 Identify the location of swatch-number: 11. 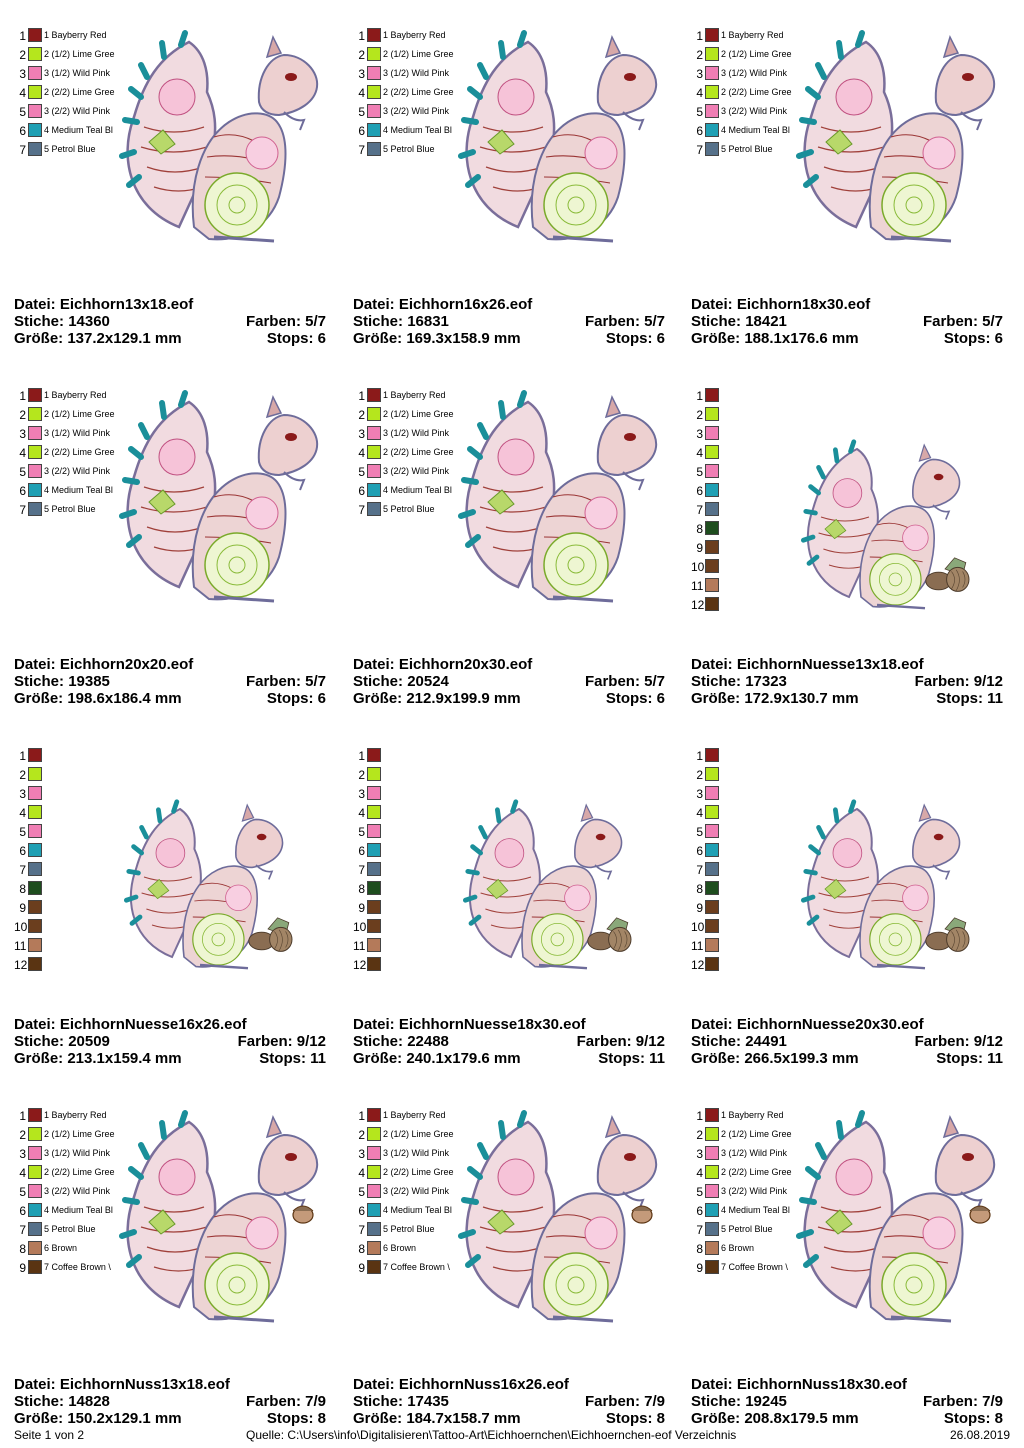
(359, 946).